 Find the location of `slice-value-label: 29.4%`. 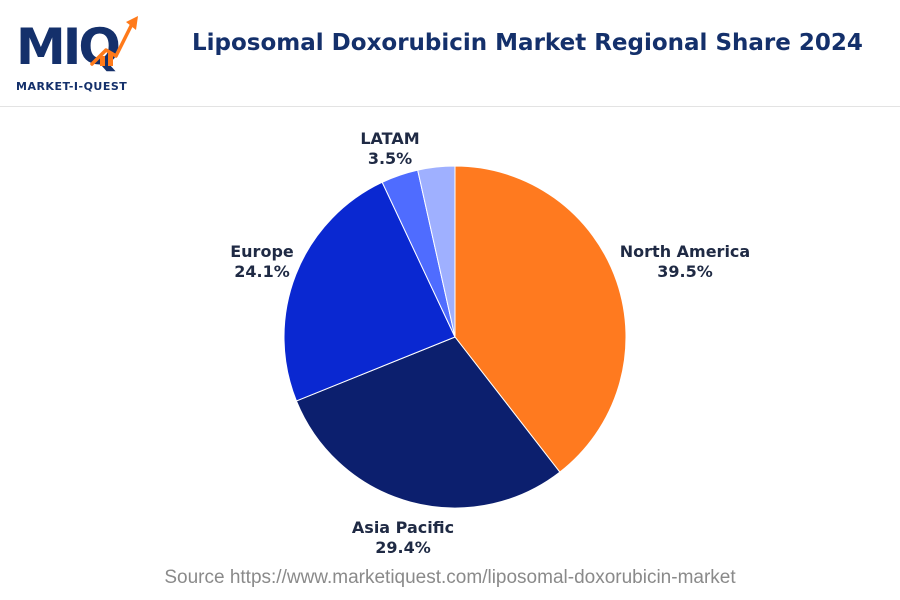

slice-value-label: 29.4% is located at coordinates (403, 547).